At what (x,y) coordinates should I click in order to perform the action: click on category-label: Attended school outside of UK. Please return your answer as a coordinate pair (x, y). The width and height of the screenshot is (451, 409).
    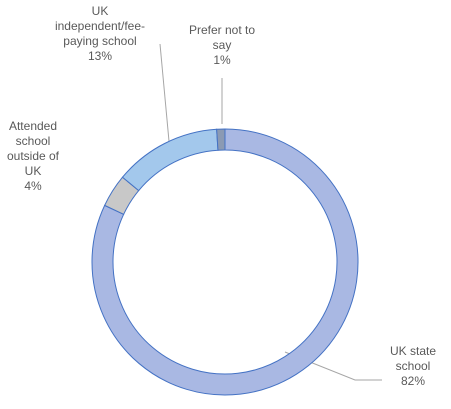
    Looking at the image, I should click on (33, 148).